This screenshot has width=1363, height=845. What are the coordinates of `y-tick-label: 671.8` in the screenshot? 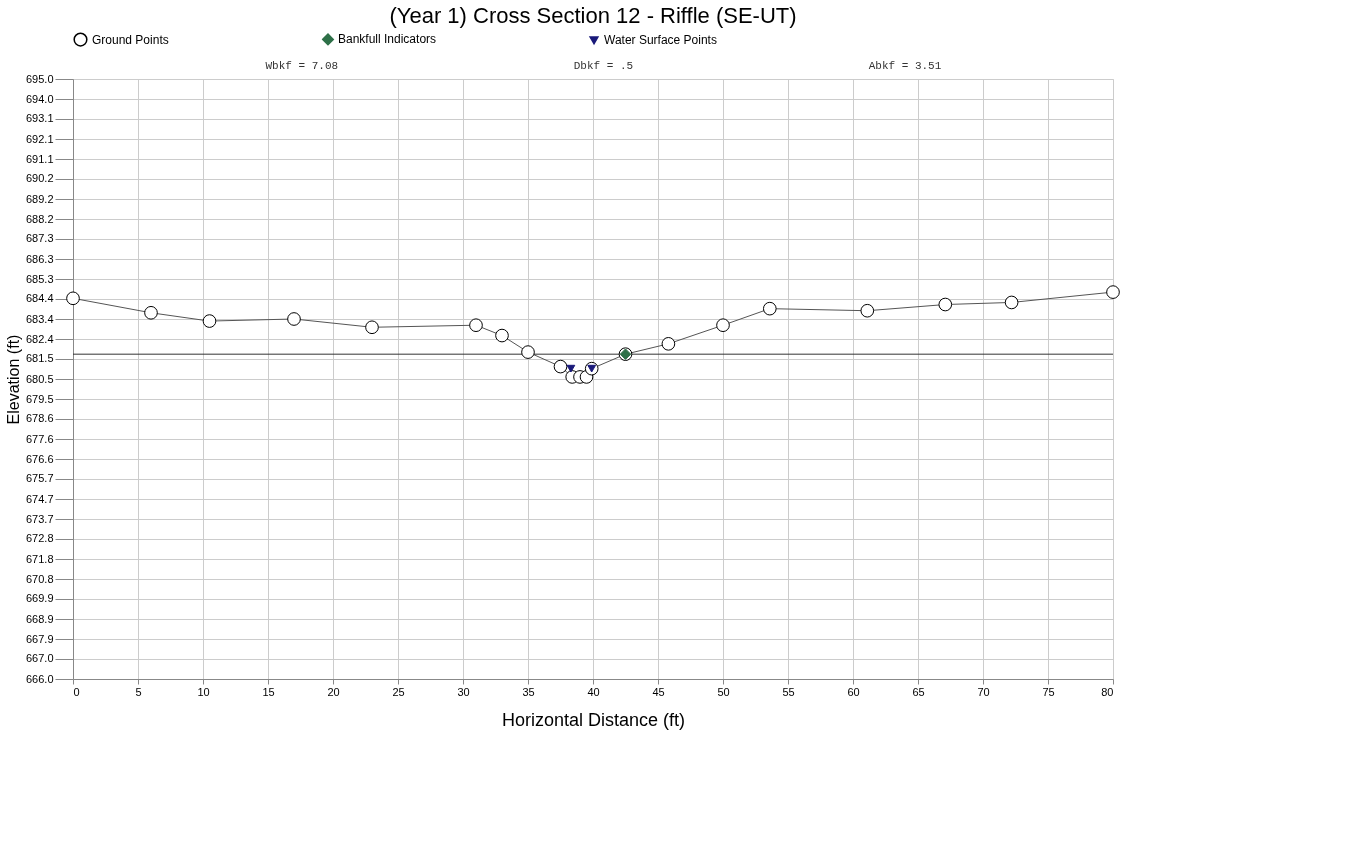 It's located at (39, 558).